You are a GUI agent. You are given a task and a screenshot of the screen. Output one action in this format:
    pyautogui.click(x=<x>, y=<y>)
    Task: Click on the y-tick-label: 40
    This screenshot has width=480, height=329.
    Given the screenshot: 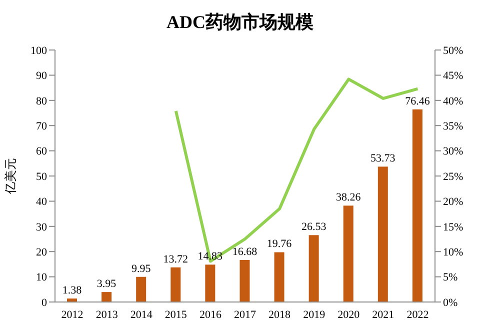 What is the action you would take?
    pyautogui.click(x=42, y=202)
    